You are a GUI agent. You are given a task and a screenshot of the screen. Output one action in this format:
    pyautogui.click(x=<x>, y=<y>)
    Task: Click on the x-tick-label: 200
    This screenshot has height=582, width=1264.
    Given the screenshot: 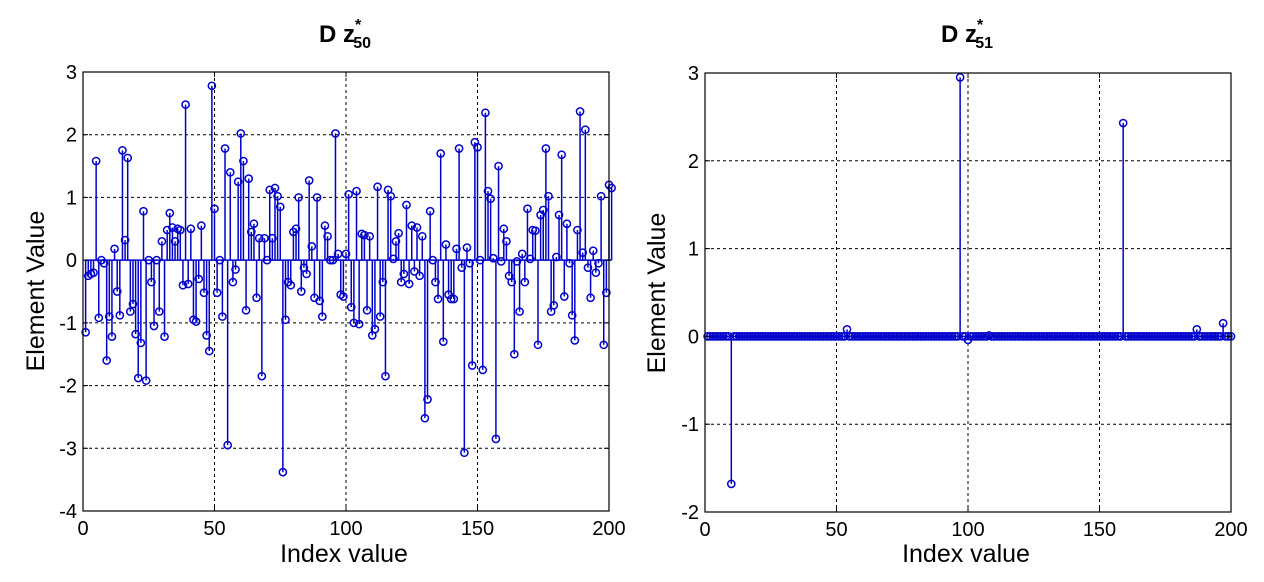 What is the action you would take?
    pyautogui.click(x=1230, y=530)
    